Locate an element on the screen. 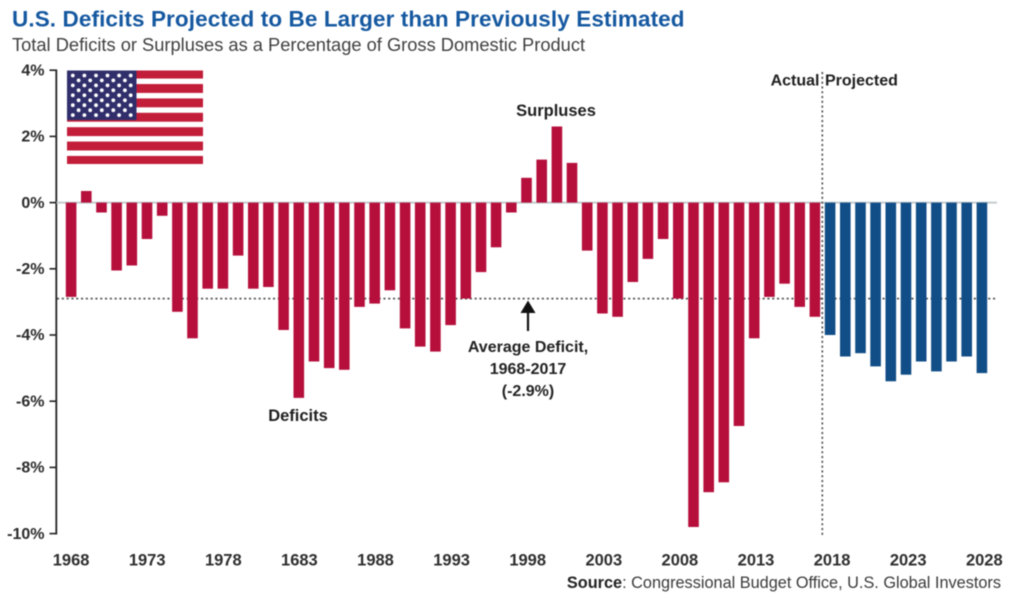  svg-text: 2013 is located at coordinates (756, 561).